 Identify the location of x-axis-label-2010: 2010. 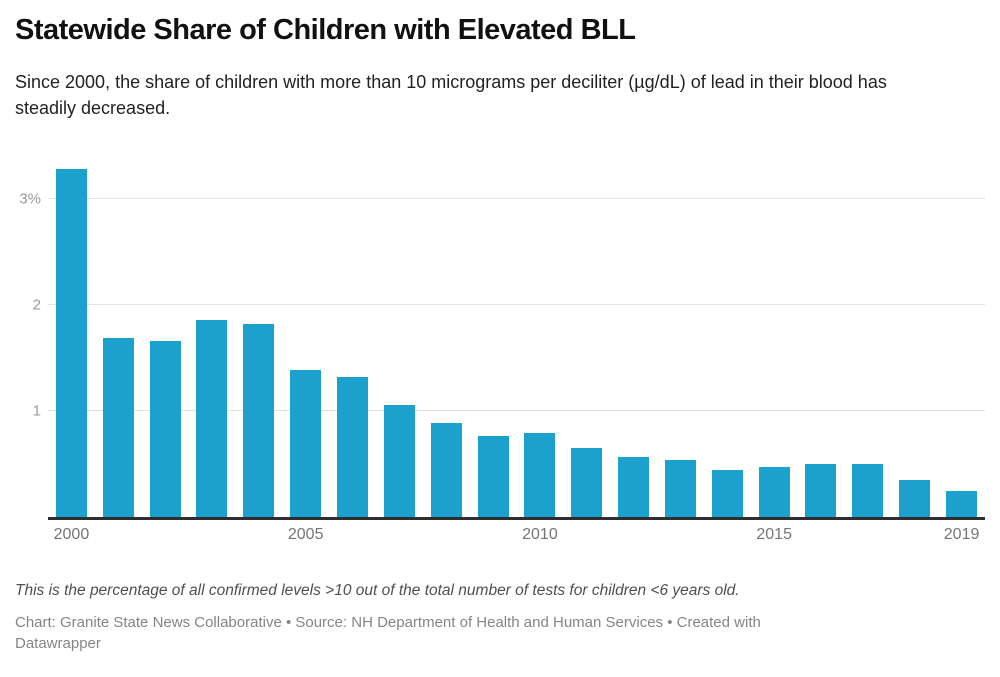
(540, 535).